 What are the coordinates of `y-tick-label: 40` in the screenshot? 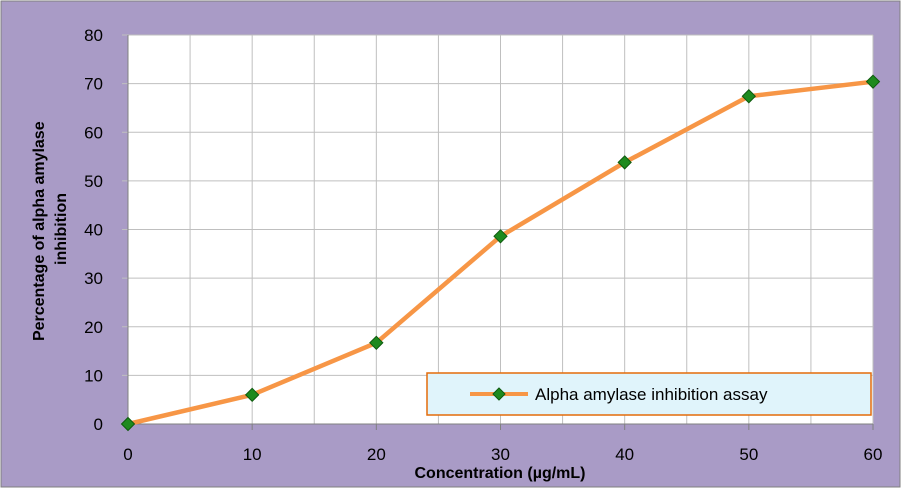 It's located at (93, 230).